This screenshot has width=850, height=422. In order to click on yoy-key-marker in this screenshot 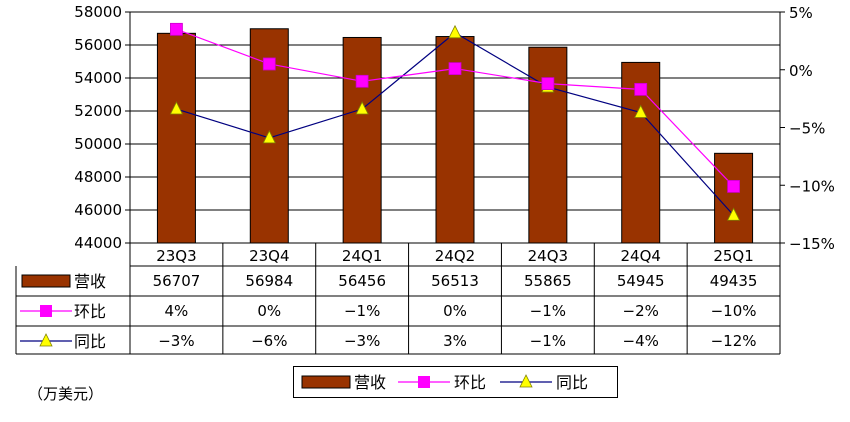, I will do `click(46, 340)`.